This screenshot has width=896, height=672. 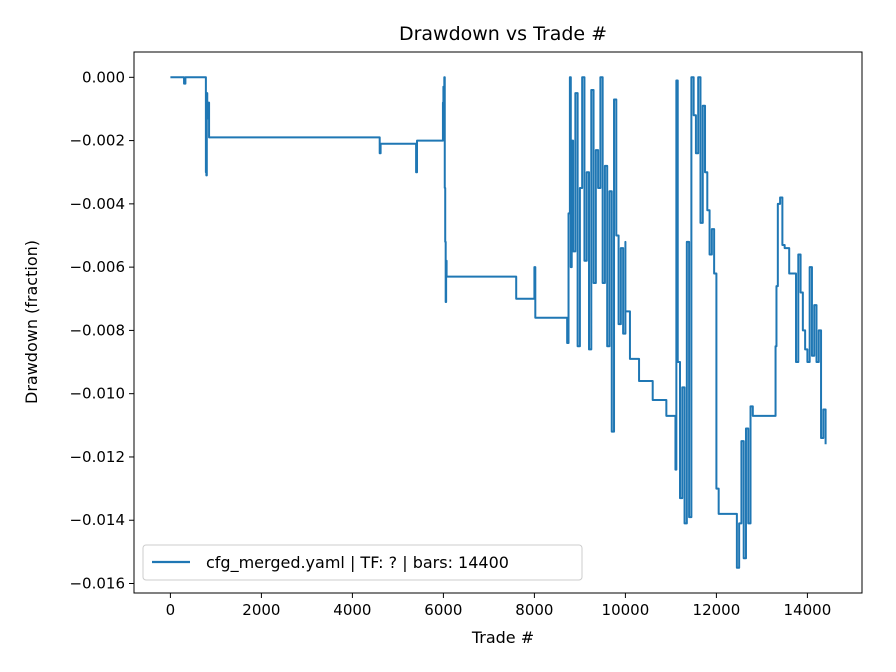 What do you see at coordinates (97, 394) in the screenshot?
I see `y-tick-label: −0.010` at bounding box center [97, 394].